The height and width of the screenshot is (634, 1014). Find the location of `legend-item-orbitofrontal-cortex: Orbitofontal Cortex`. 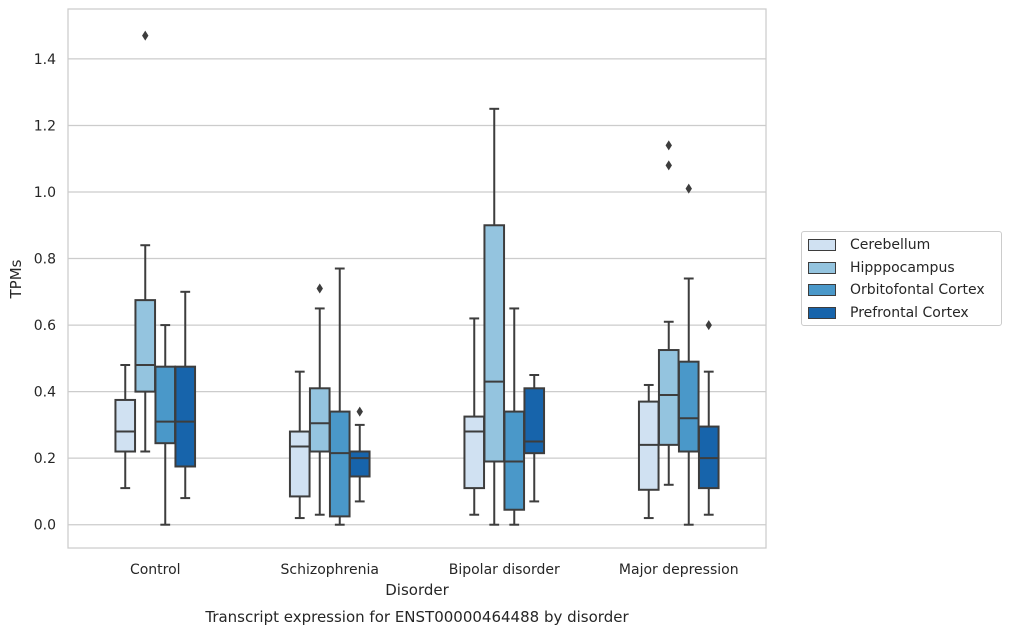

legend-item-orbitofrontal-cortex: Orbitofontal Cortex is located at coordinates (896, 290).